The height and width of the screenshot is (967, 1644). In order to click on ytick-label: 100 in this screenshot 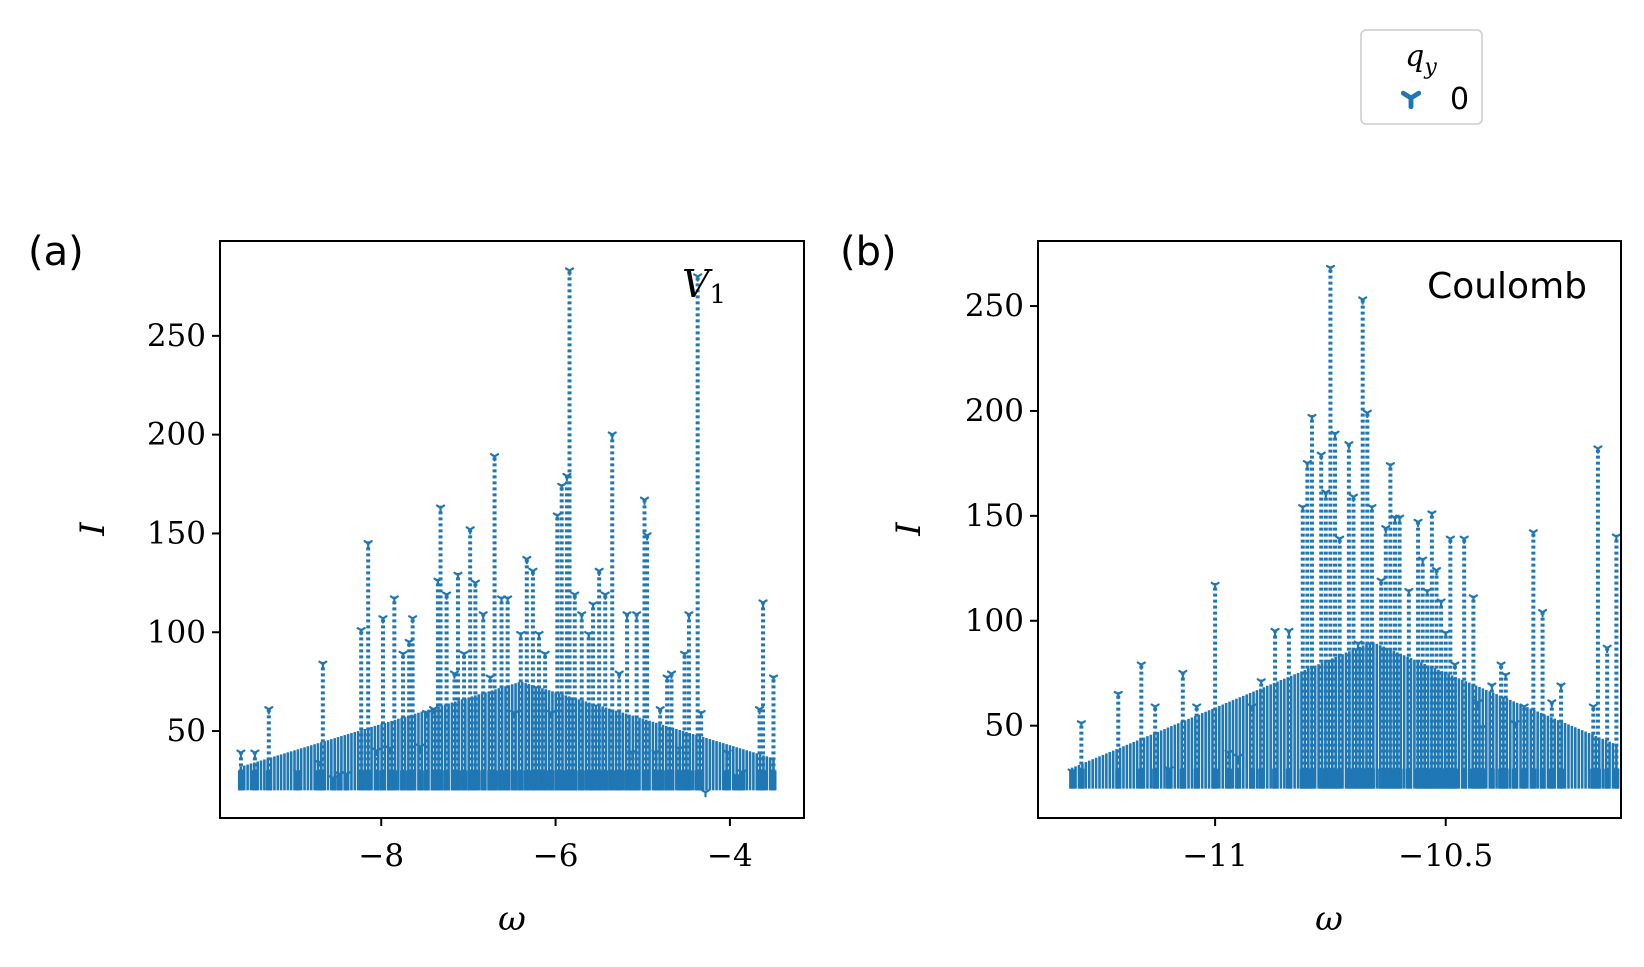, I will do `click(176, 632)`.